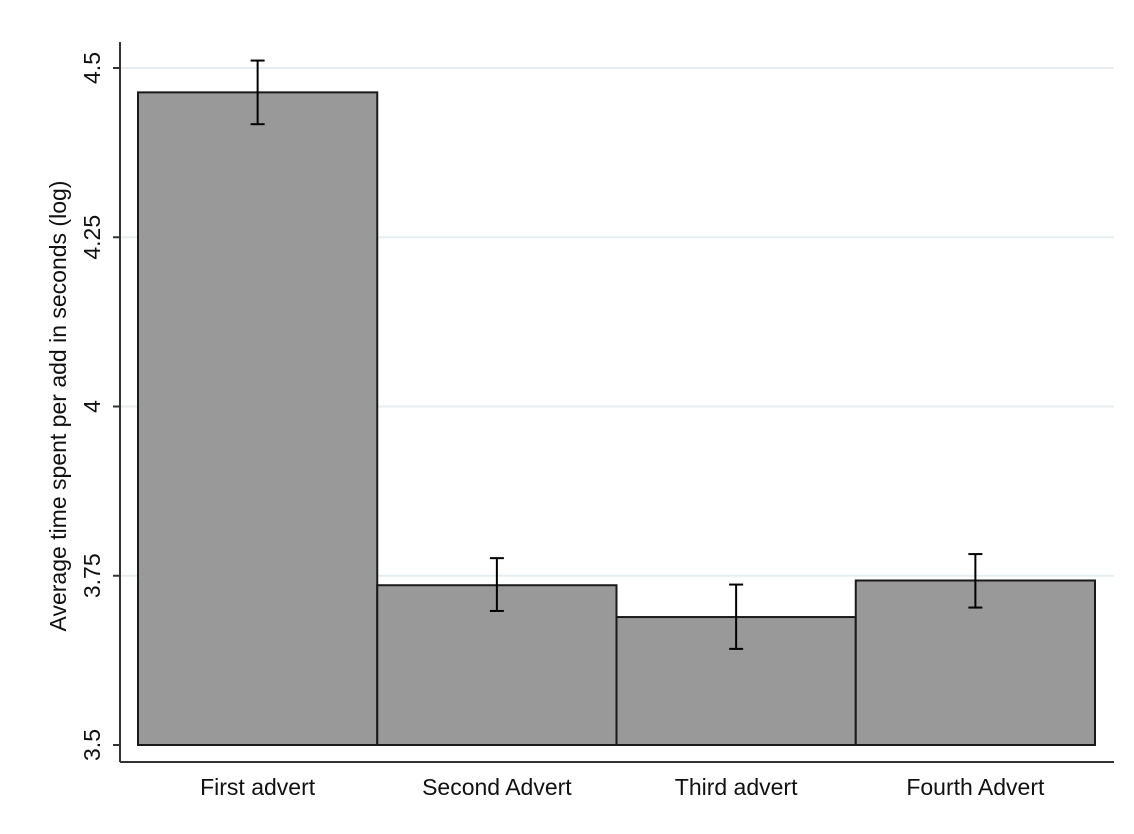 Image resolution: width=1134 pixels, height=834 pixels. I want to click on y-ticks: 3.5 3.75 4 4.25 4.5, so click(99, 406).